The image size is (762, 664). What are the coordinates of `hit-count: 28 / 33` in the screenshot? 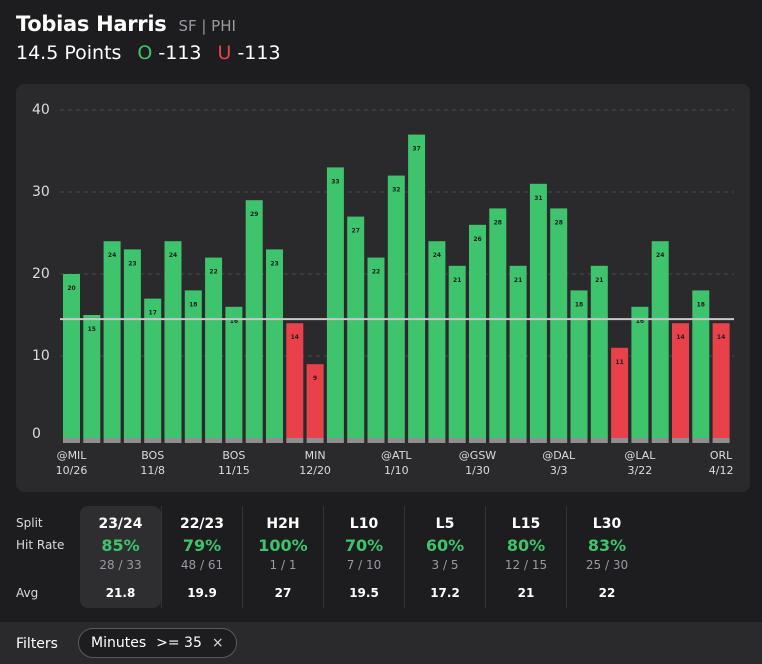 It's located at (120, 565).